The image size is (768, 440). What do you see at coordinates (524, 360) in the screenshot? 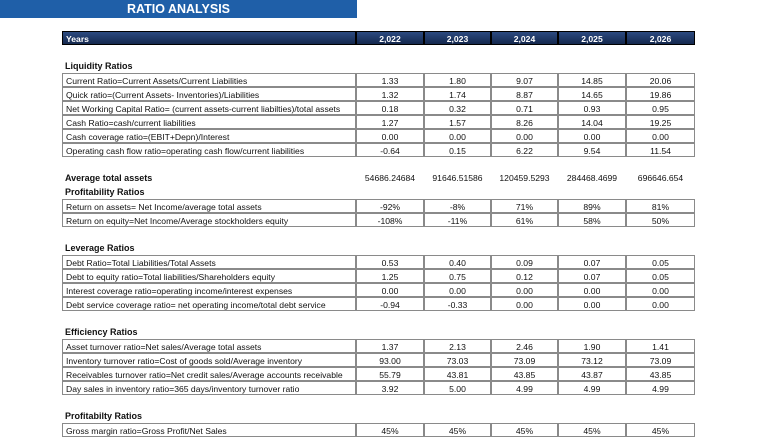
I see `cell-value: 73.09` at bounding box center [524, 360].